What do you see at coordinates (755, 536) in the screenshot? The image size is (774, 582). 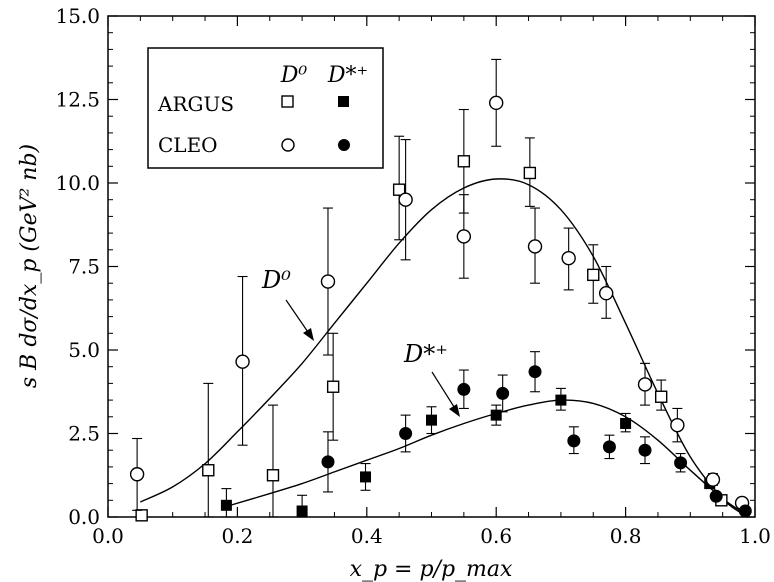 I see `x-tick-label: 1.0` at bounding box center [755, 536].